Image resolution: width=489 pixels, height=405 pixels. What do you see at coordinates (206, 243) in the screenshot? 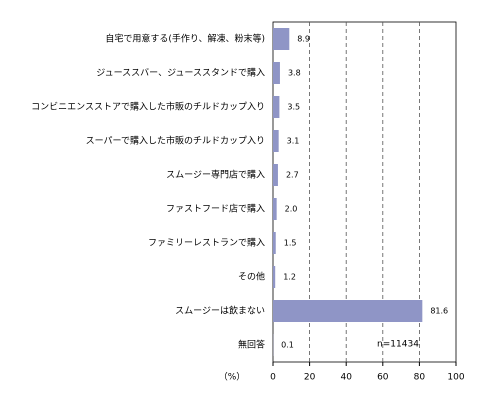
I see `y-tick-label: ファミリーレストランで購入` at bounding box center [206, 243].